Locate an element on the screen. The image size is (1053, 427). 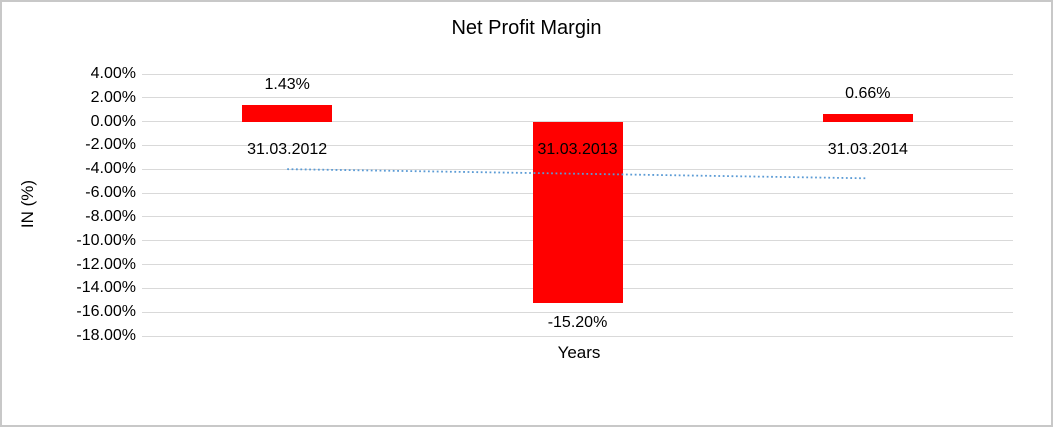
category-label: 31.03.2012 is located at coordinates (287, 149).